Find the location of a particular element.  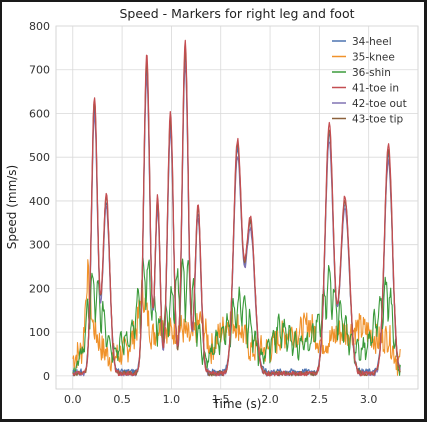

x-tick-label: 0.5 is located at coordinates (122, 399).